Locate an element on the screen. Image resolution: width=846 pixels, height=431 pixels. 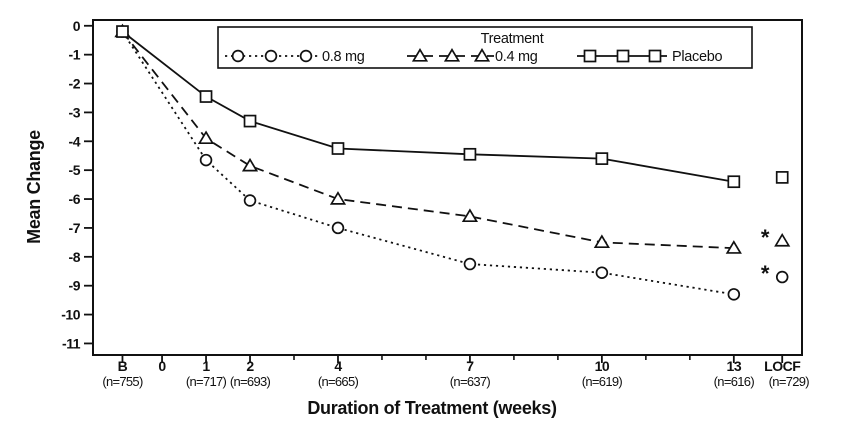
x-tick-label: 2 is located at coordinates (250, 366).